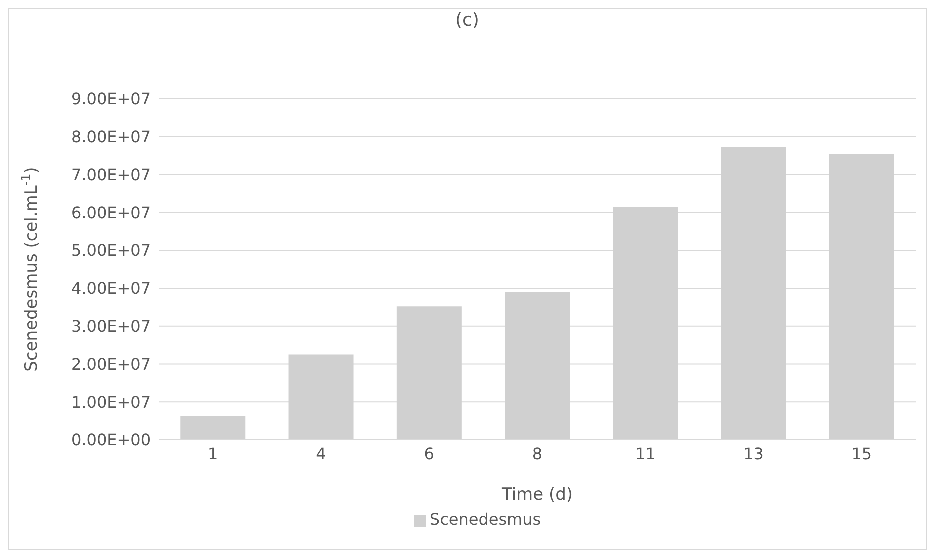 This screenshot has height=560, width=937. What do you see at coordinates (645, 454) in the screenshot?
I see `x-tick-label: 11` at bounding box center [645, 454].